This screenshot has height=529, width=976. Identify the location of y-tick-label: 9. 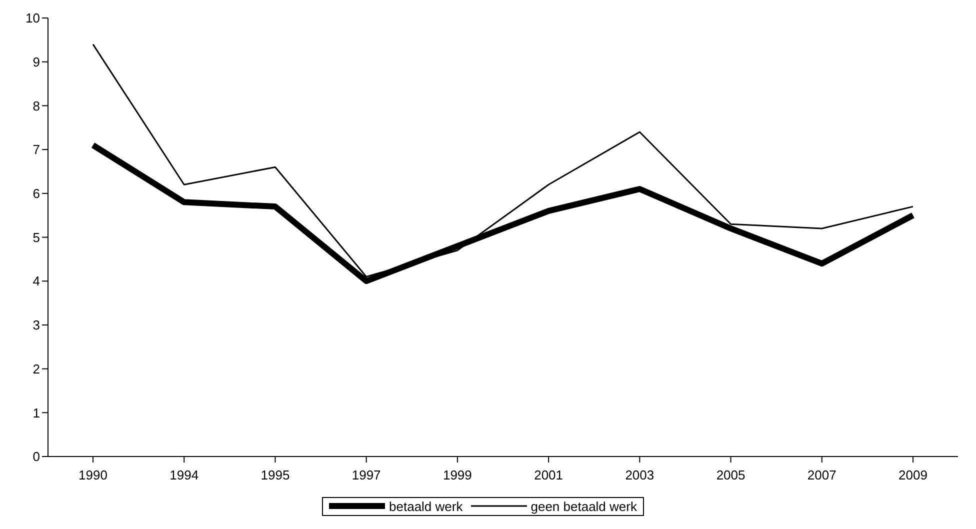
(36, 62).